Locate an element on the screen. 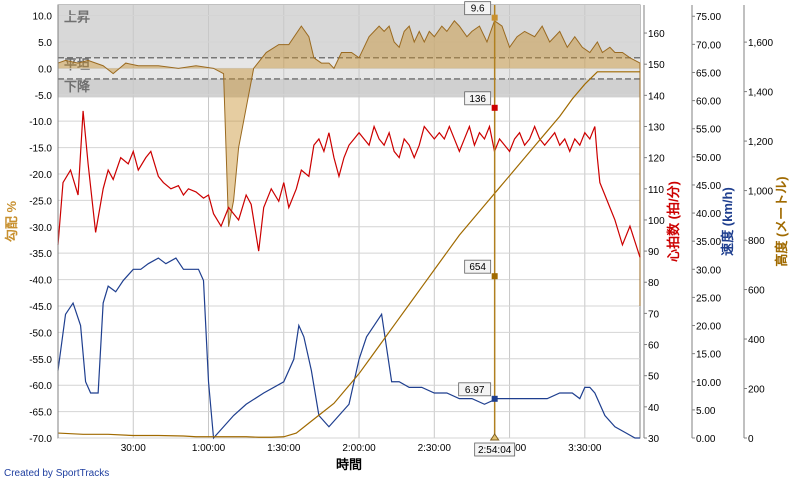  speed-axis-title: 速度 (km/h) is located at coordinates (727, 221).